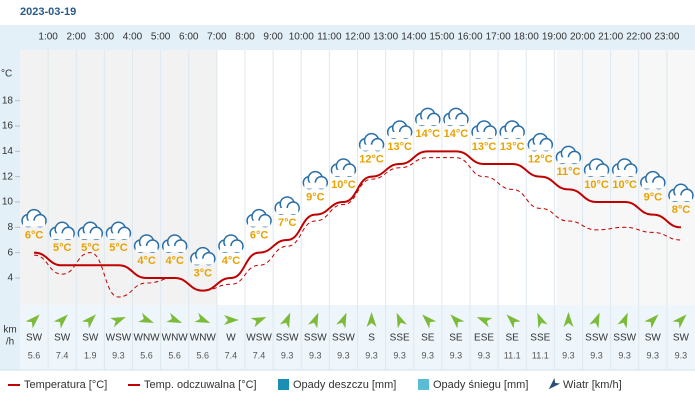 The image size is (695, 413). What do you see at coordinates (287, 223) in the screenshot?
I see `temp-label: 7°C` at bounding box center [287, 223].